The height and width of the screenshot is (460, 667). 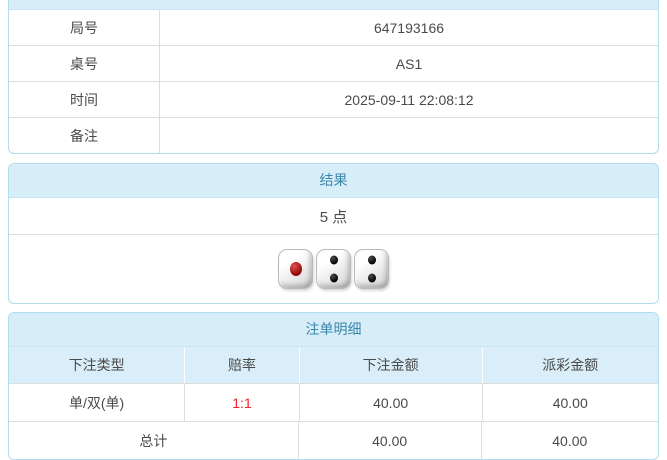 I want to click on table-id-label: 桌号, so click(x=84, y=63).